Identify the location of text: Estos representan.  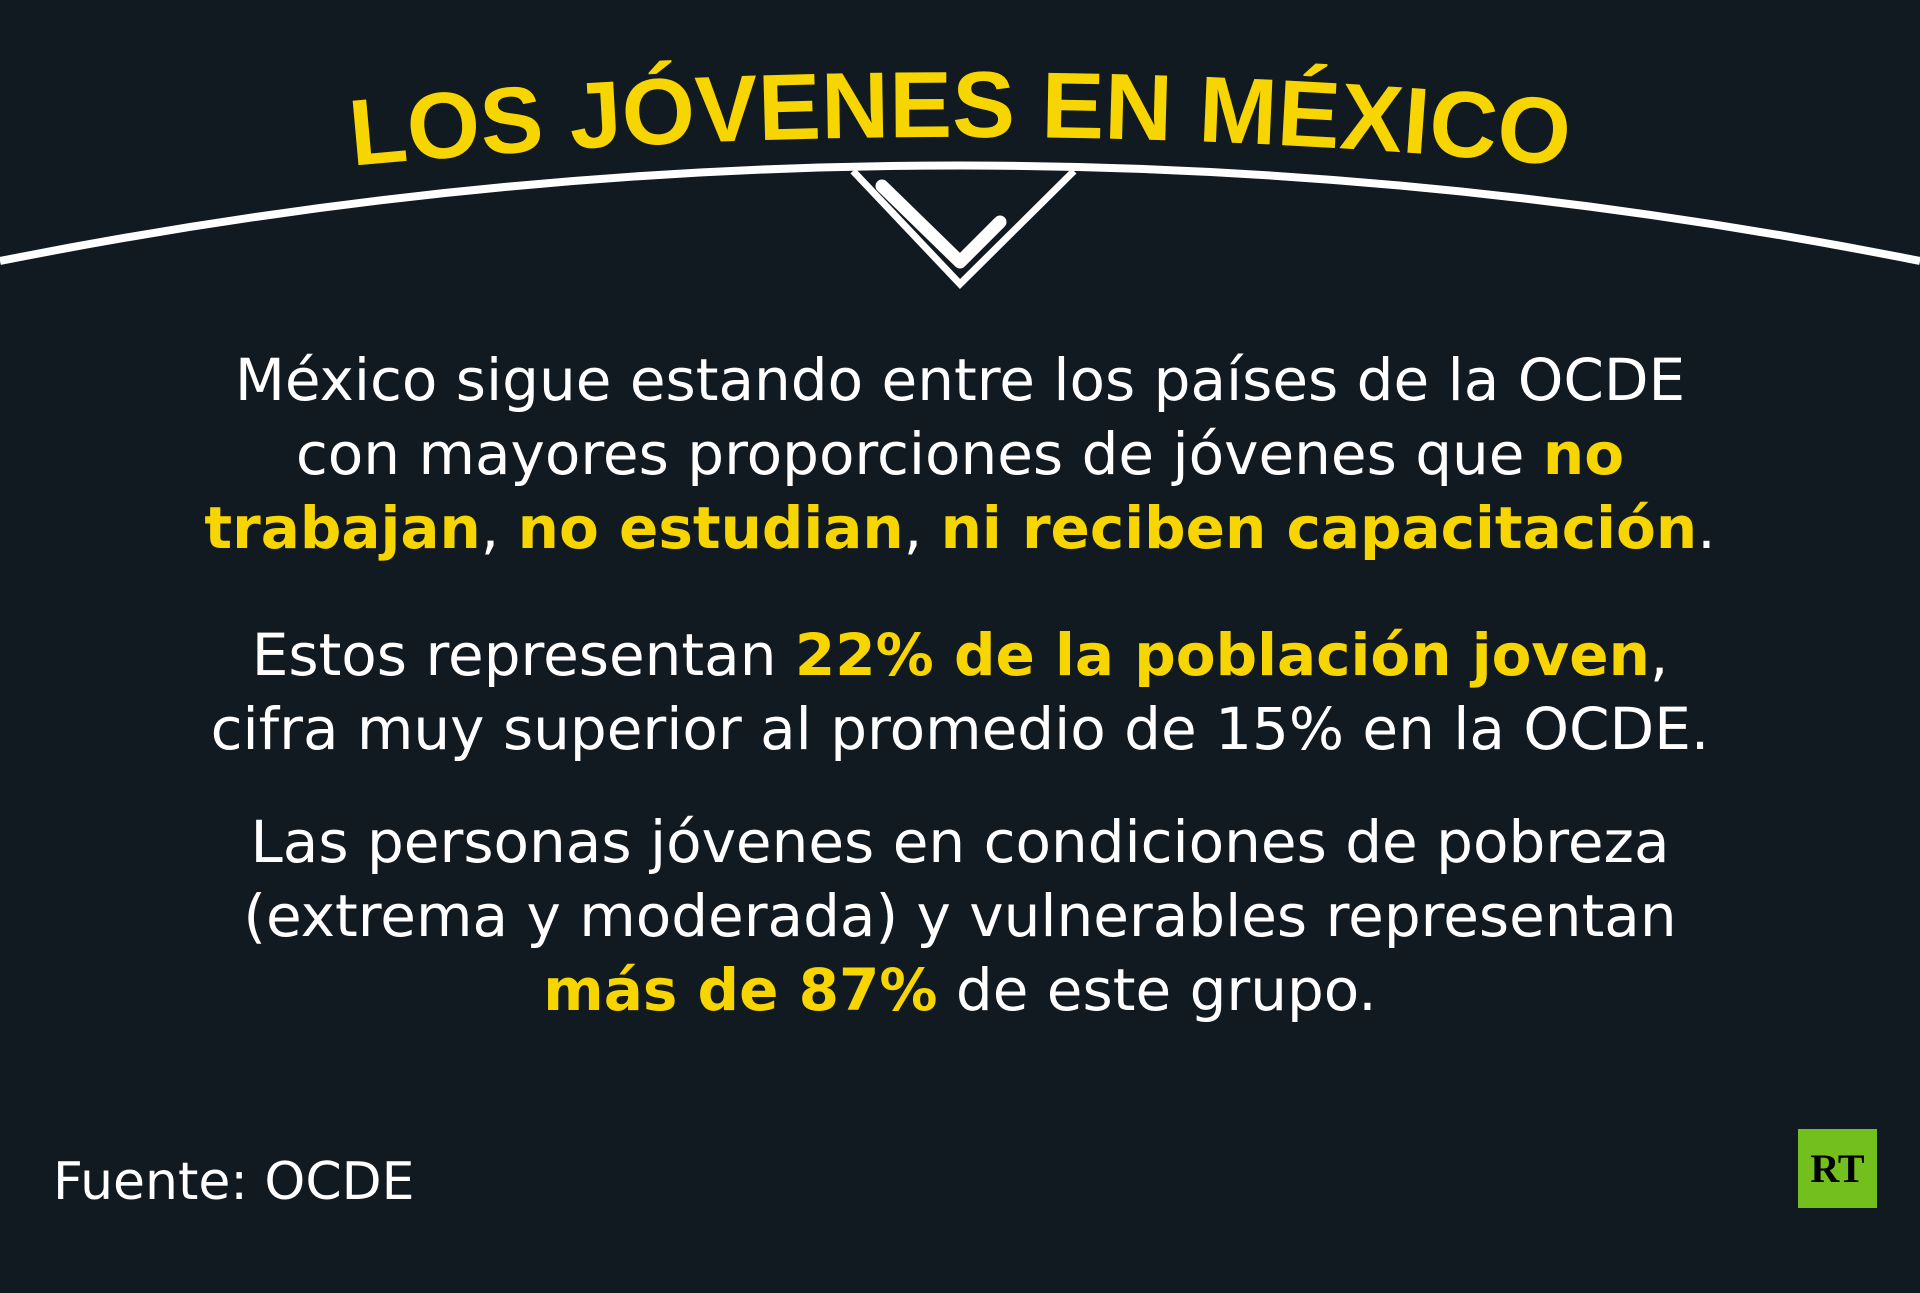
(523, 655).